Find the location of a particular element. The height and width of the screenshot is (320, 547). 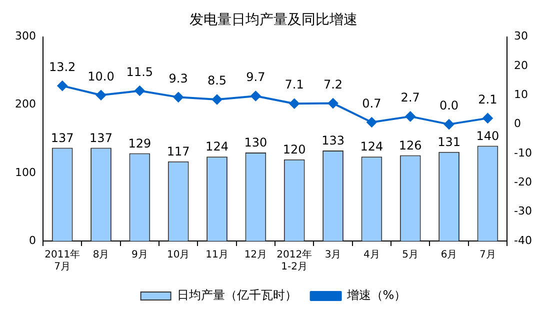

data-label: 117 is located at coordinates (178, 151).